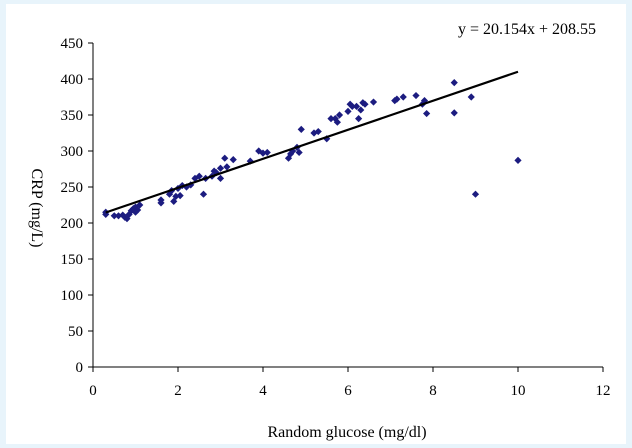  What do you see at coordinates (80, 368) in the screenshot?
I see `y-tick-label: 0` at bounding box center [80, 368].